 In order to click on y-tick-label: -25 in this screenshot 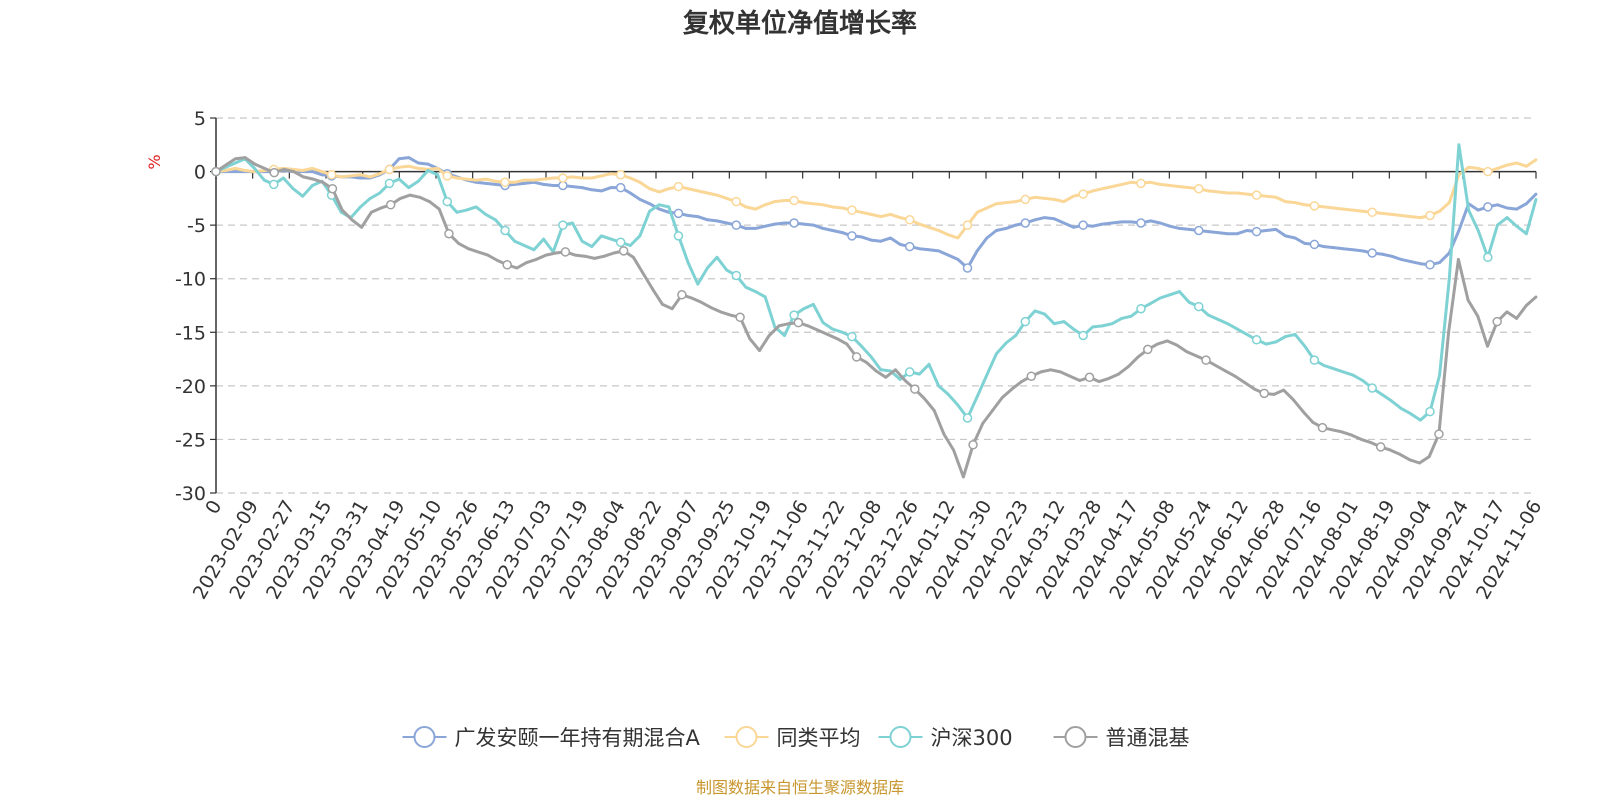, I will do `click(190, 440)`.